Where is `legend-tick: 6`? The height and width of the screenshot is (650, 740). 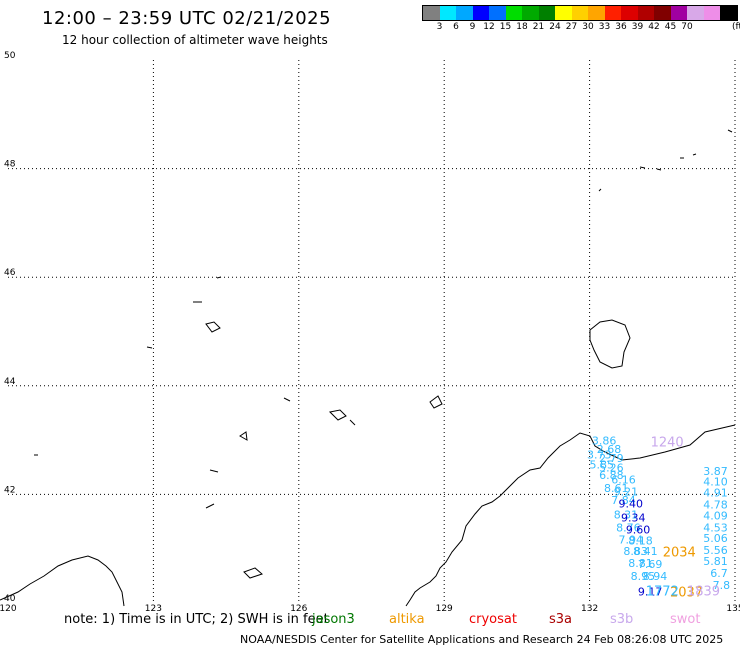
legend-tick: 6 is located at coordinates (456, 27).